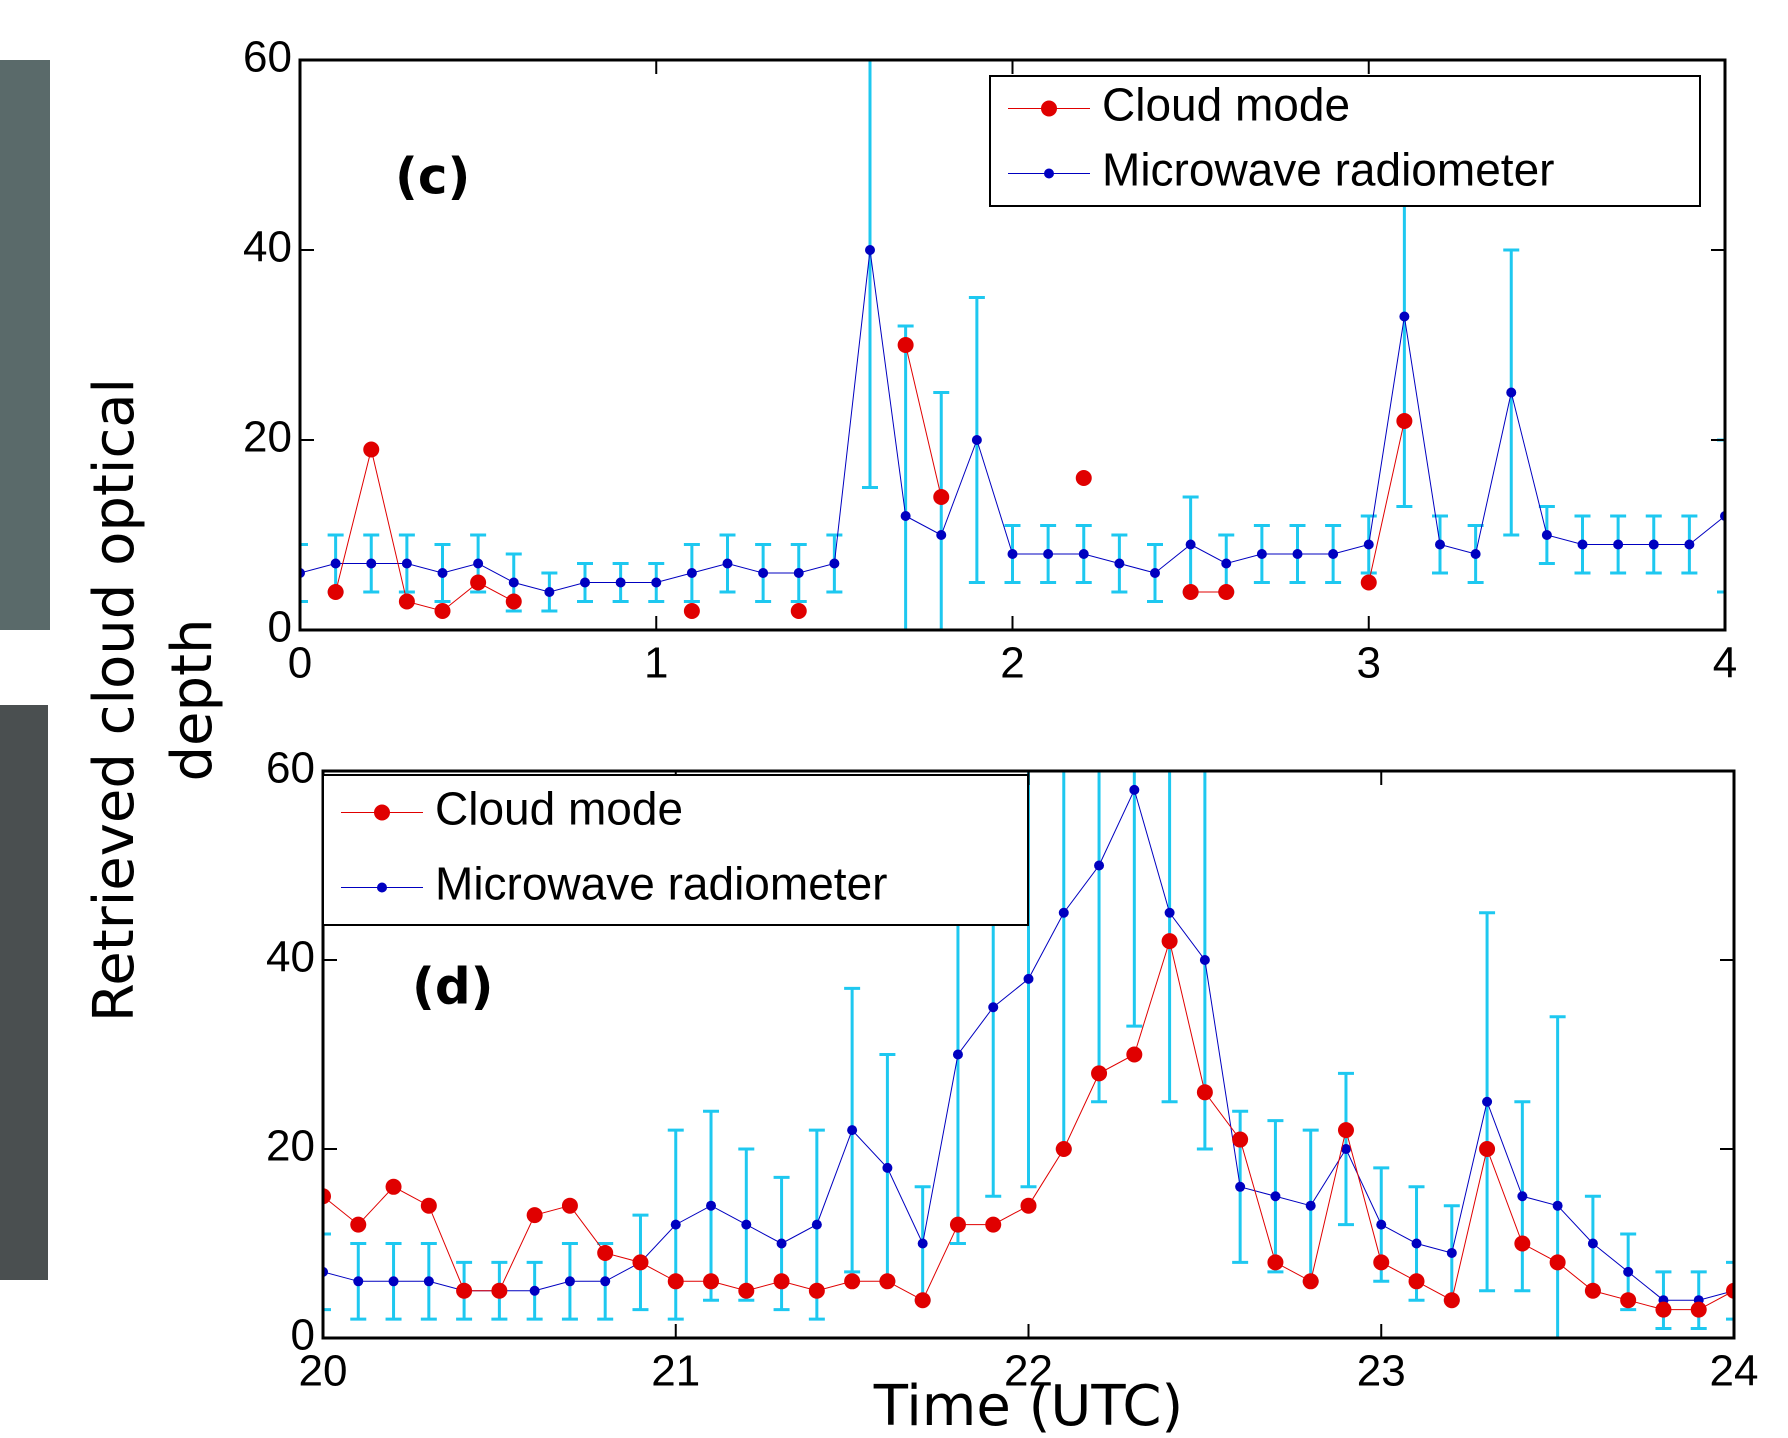 This screenshot has width=1788, height=1438. What do you see at coordinates (1345, 141) in the screenshot?
I see `legend-box` at bounding box center [1345, 141].